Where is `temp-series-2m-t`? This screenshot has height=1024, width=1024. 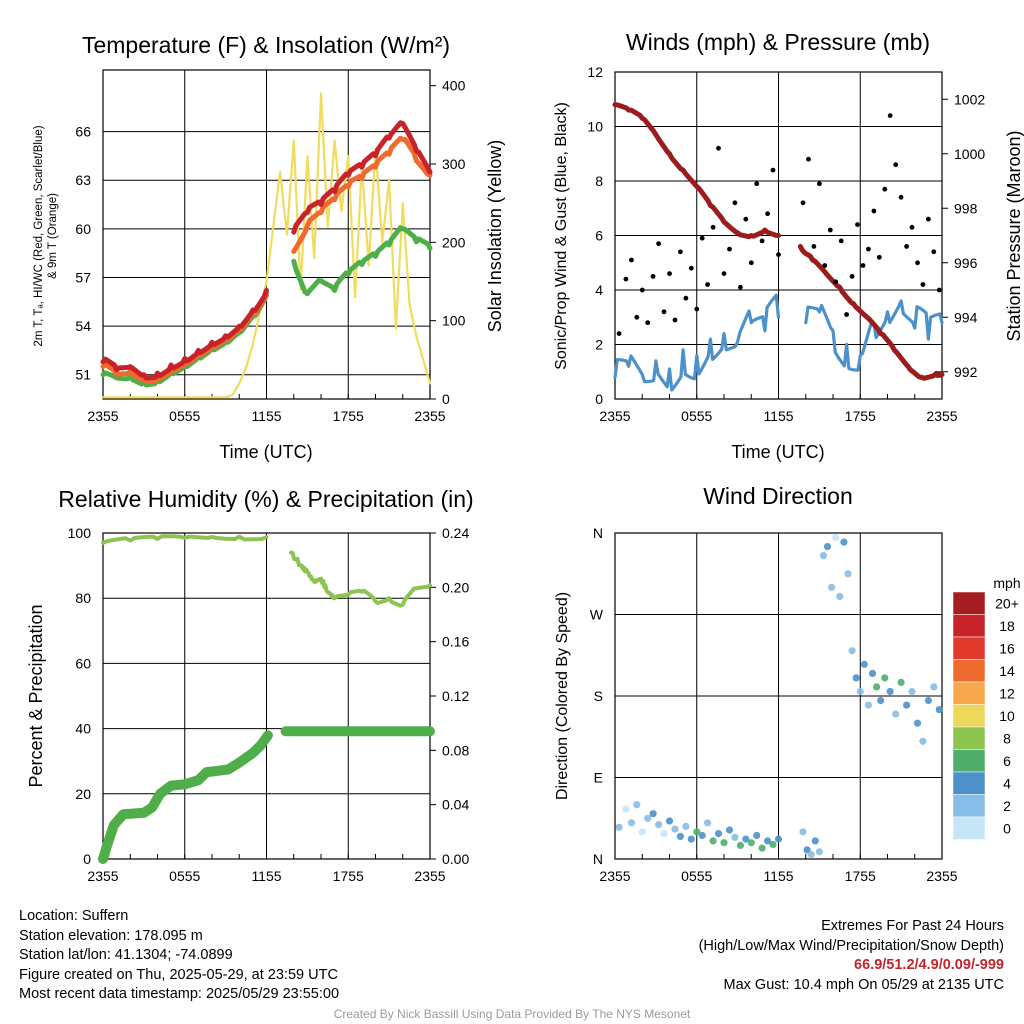
temp-series-2m-t is located at coordinates (184, 334).